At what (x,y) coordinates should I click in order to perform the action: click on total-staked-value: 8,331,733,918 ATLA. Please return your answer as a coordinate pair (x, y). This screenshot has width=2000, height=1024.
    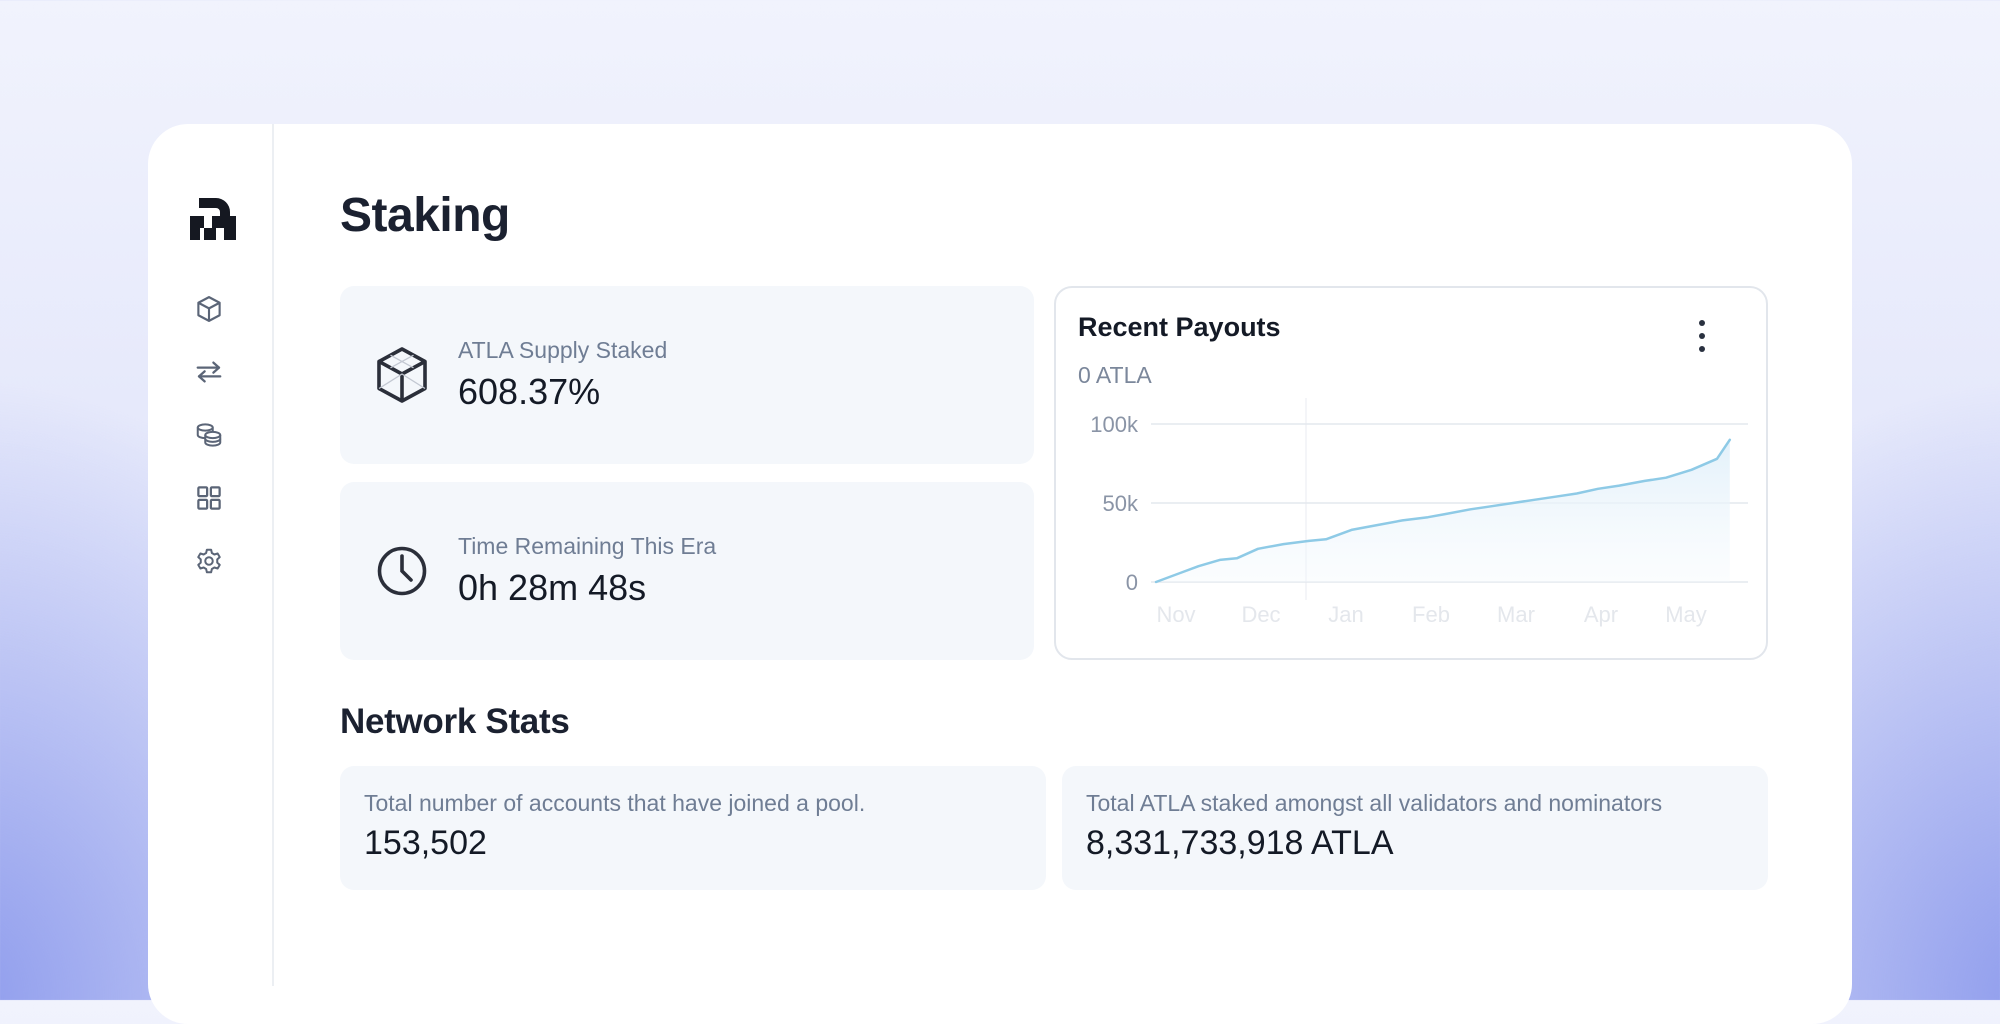
    Looking at the image, I should click on (1240, 843).